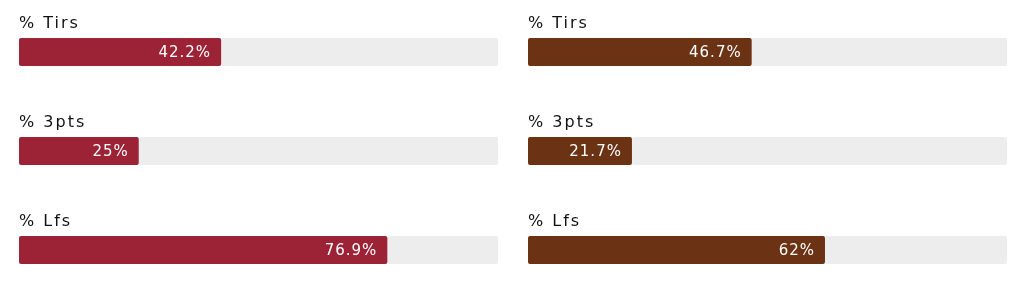 This screenshot has width=1024, height=284. I want to click on data-label: 76.9%, so click(351, 250).